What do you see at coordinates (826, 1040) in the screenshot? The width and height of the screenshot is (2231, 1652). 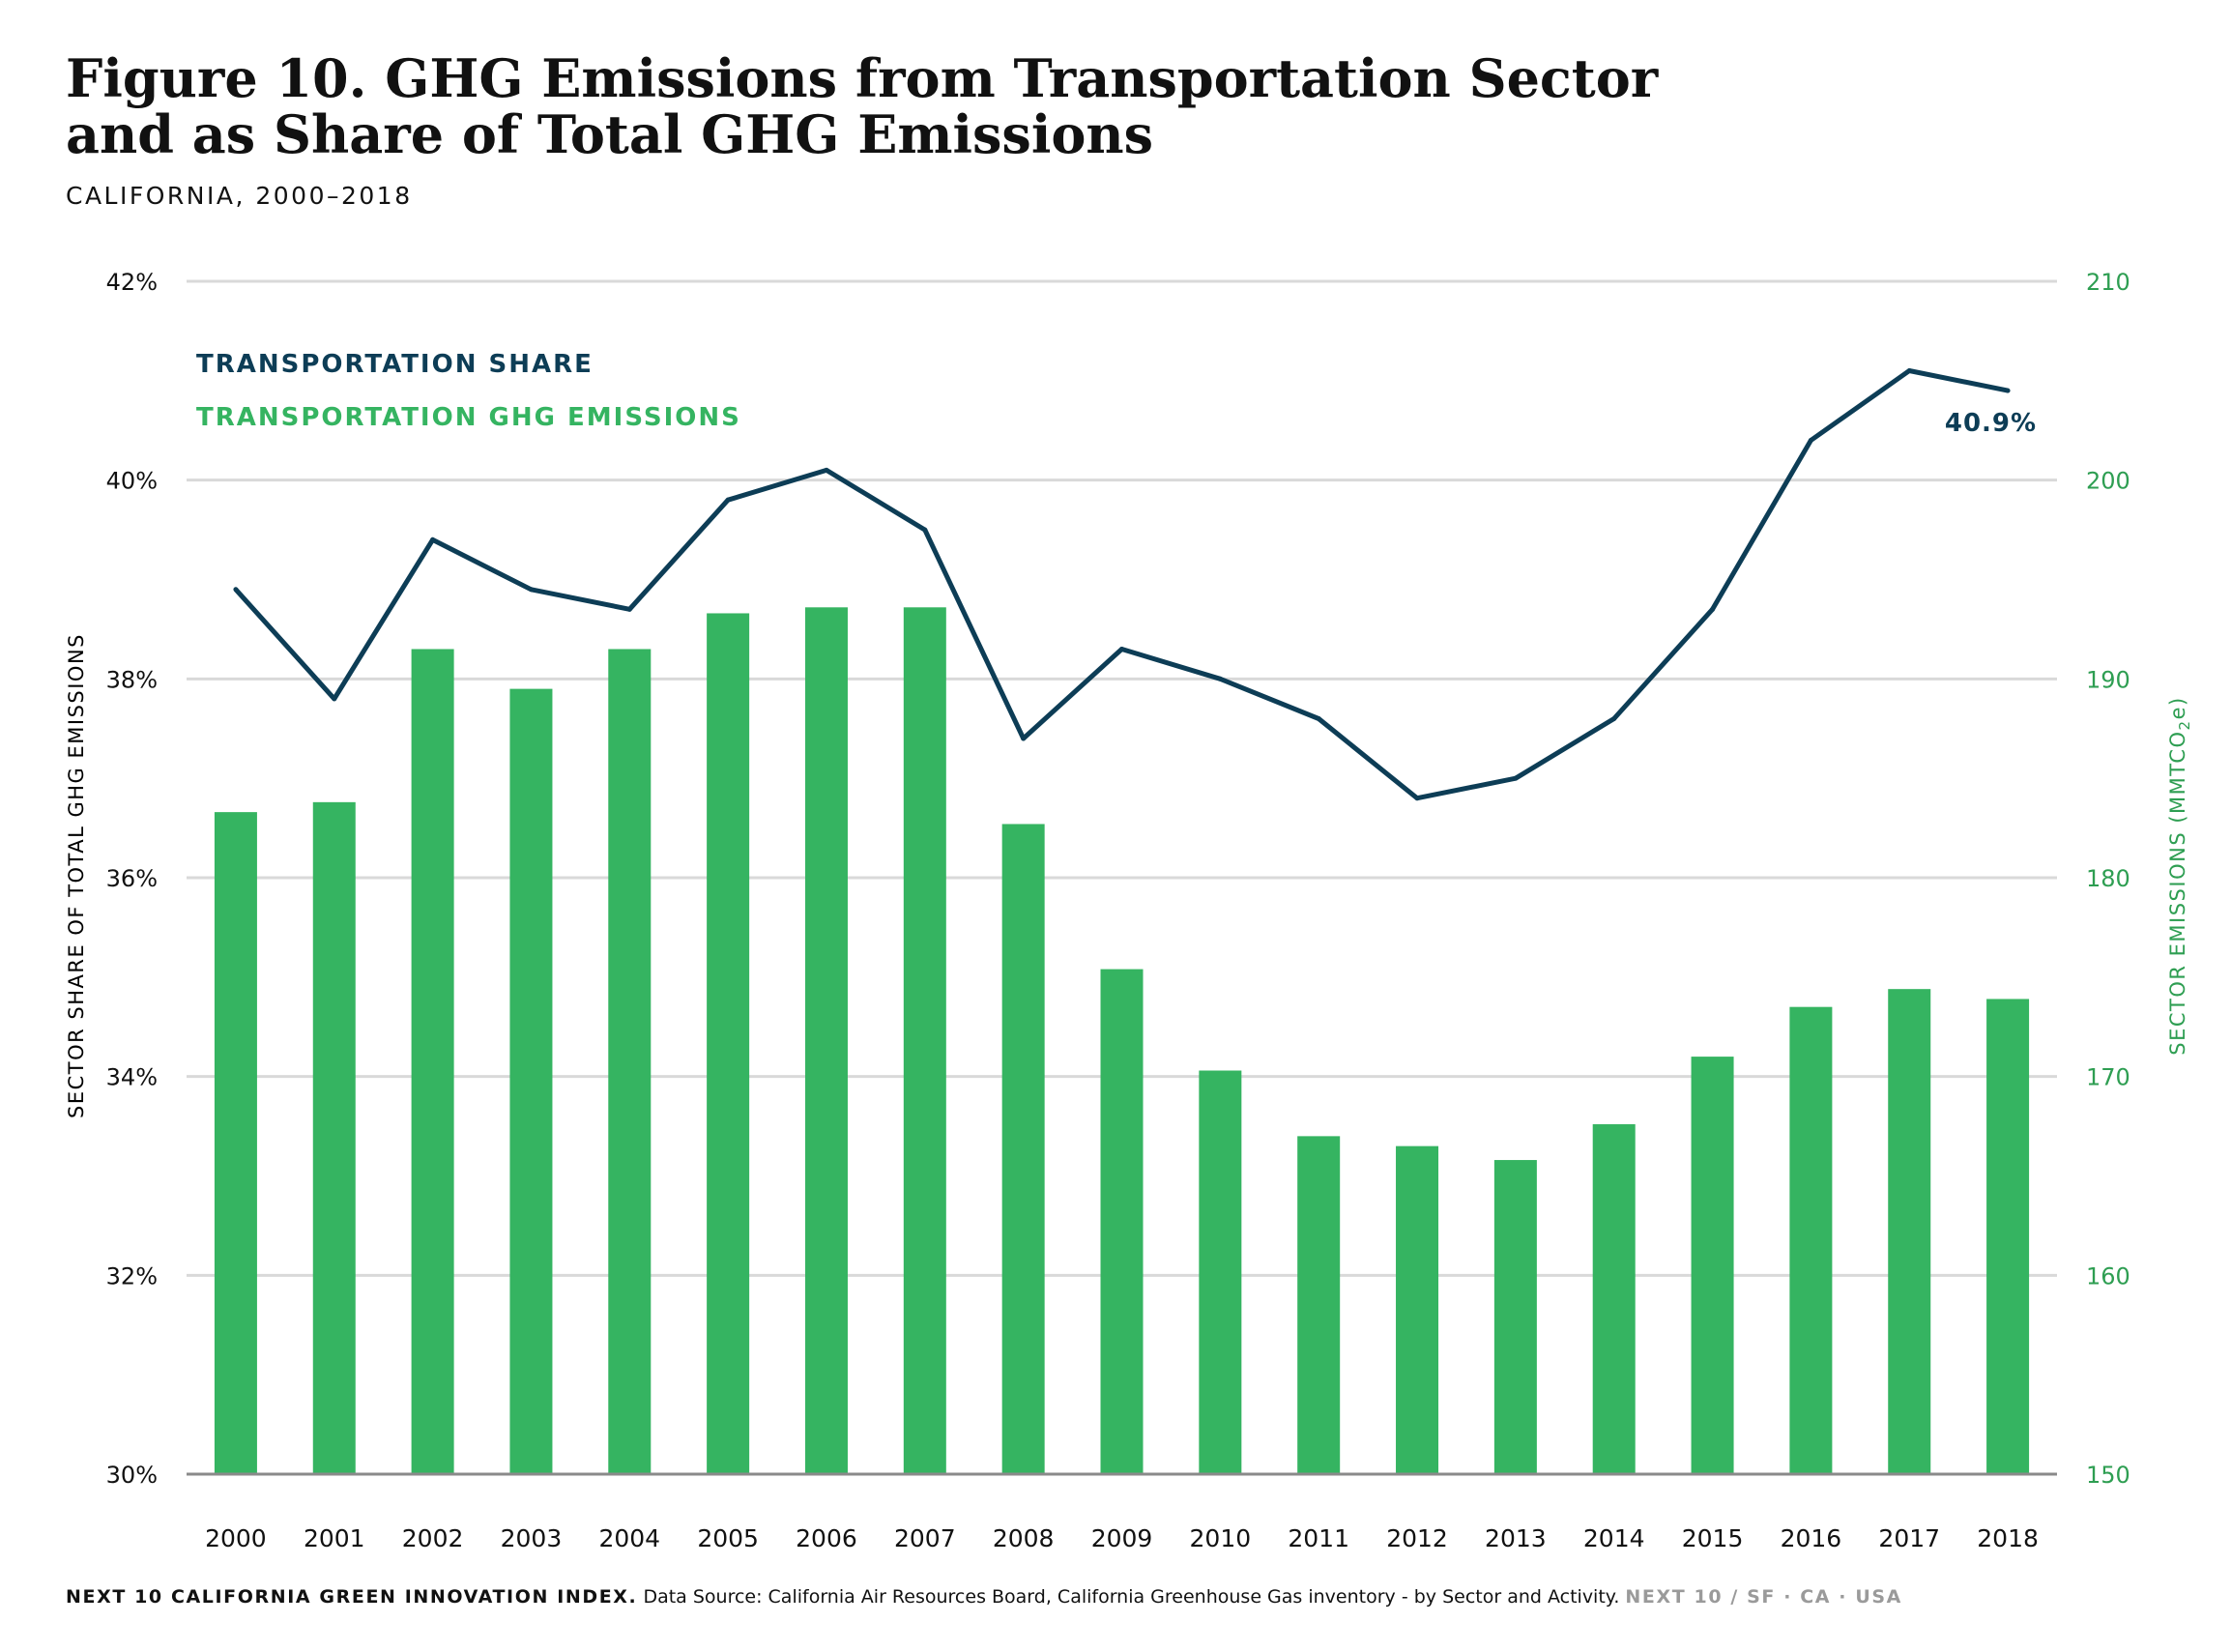 I see `bar-2006` at bounding box center [826, 1040].